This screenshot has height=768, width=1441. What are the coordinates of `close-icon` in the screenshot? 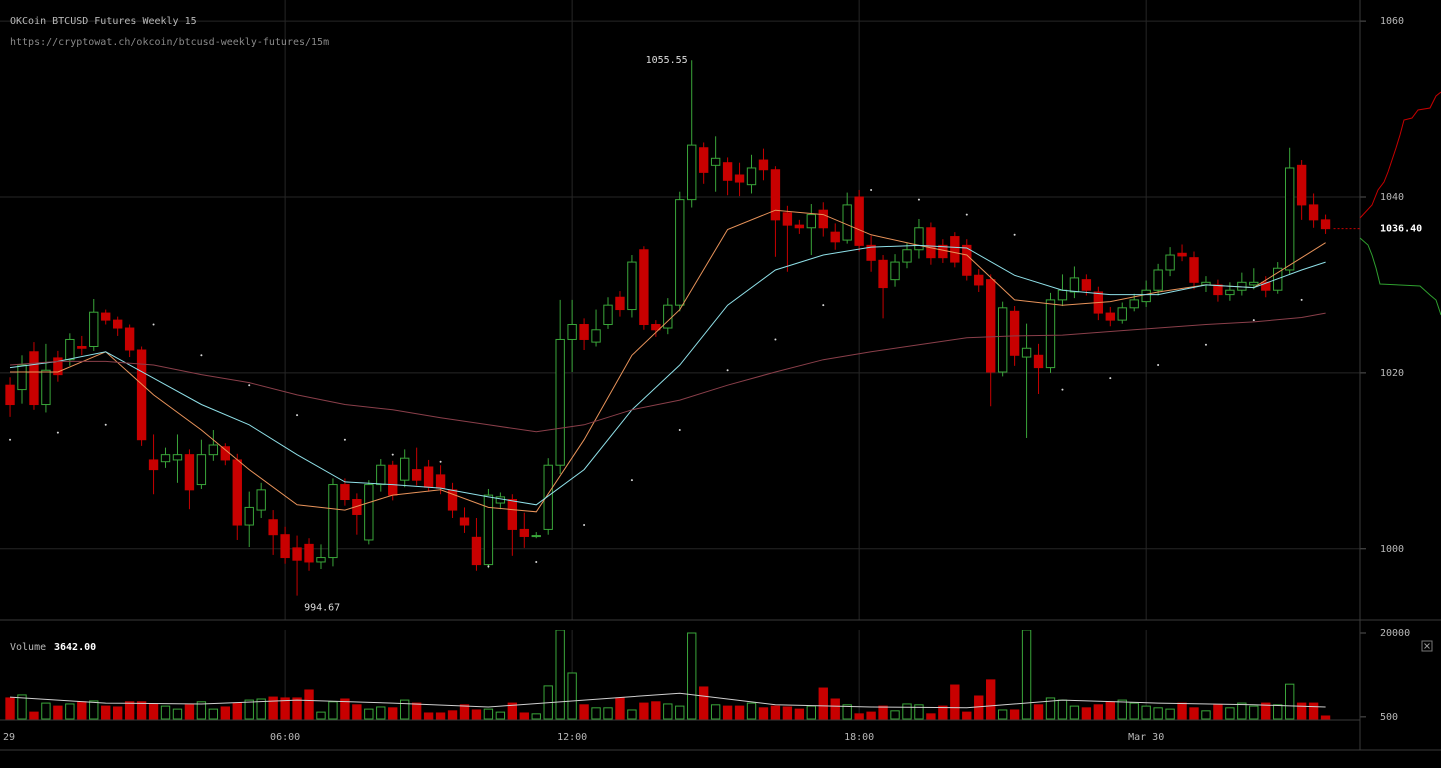 It's located at (1427, 646).